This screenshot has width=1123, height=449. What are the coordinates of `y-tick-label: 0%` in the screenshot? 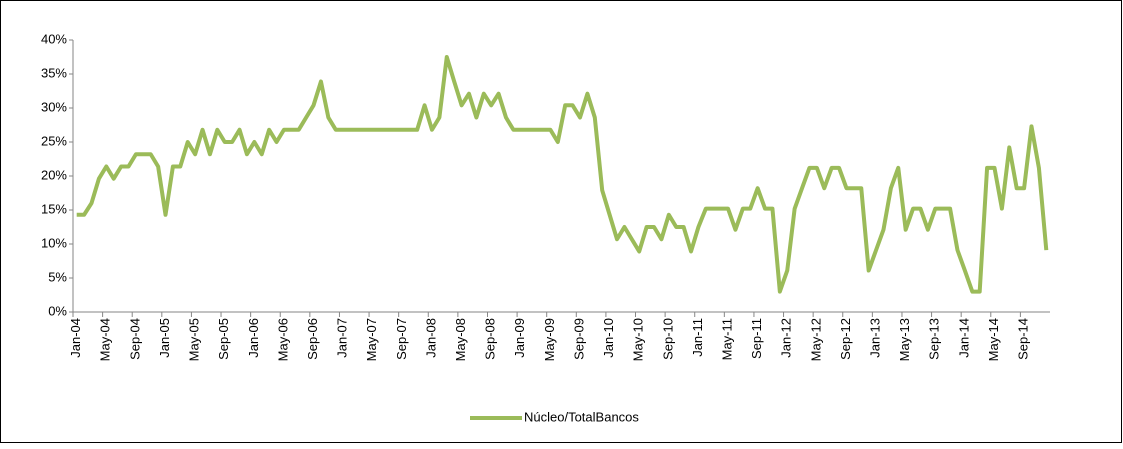 It's located at (57, 310).